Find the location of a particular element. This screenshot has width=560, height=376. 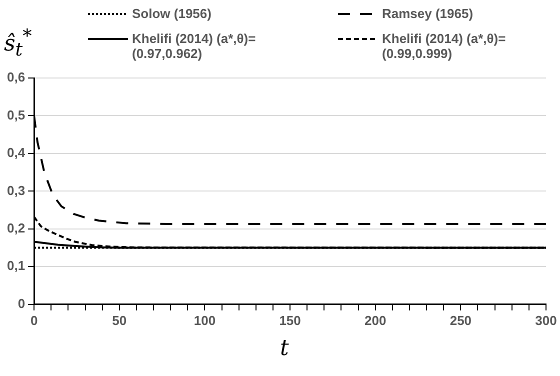

x-tick-label: 0 is located at coordinates (34, 320).